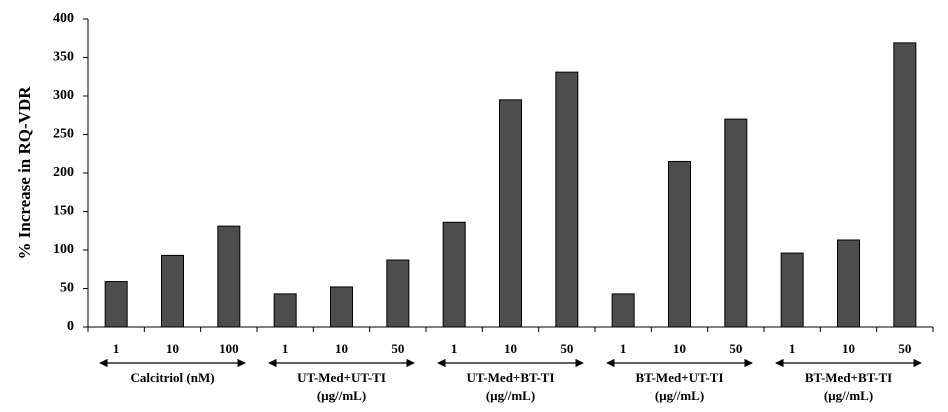  I want to click on y-tick-label: 300, so click(63, 95).